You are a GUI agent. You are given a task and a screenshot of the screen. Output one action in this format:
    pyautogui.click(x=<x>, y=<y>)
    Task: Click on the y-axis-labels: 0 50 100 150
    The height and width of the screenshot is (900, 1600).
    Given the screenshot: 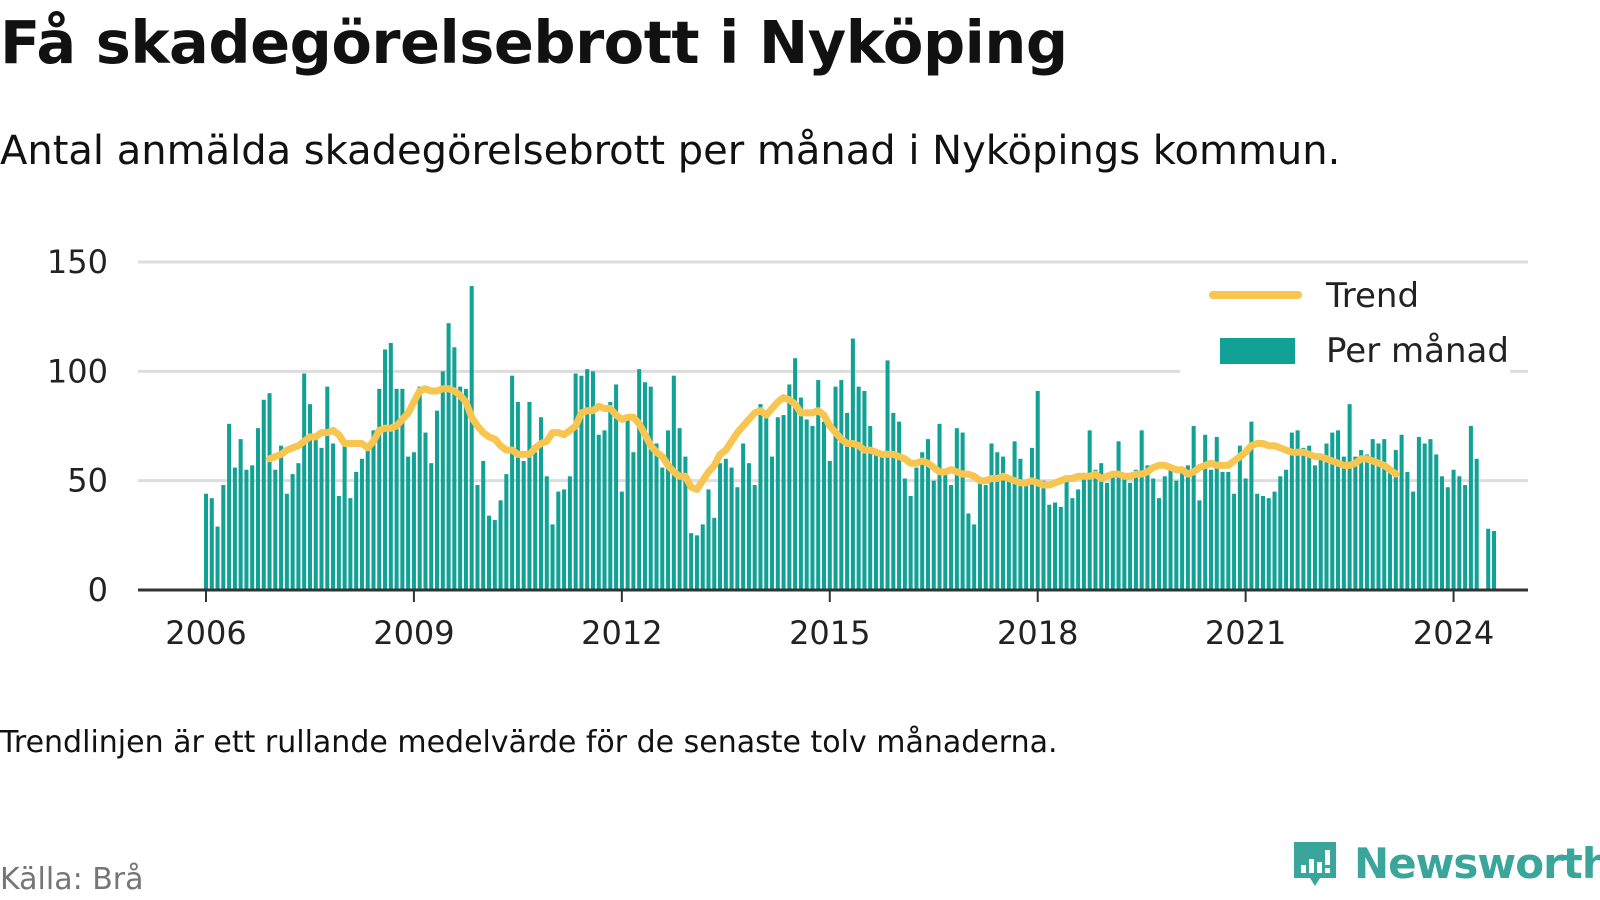 What is the action you would take?
    pyautogui.click(x=77, y=426)
    